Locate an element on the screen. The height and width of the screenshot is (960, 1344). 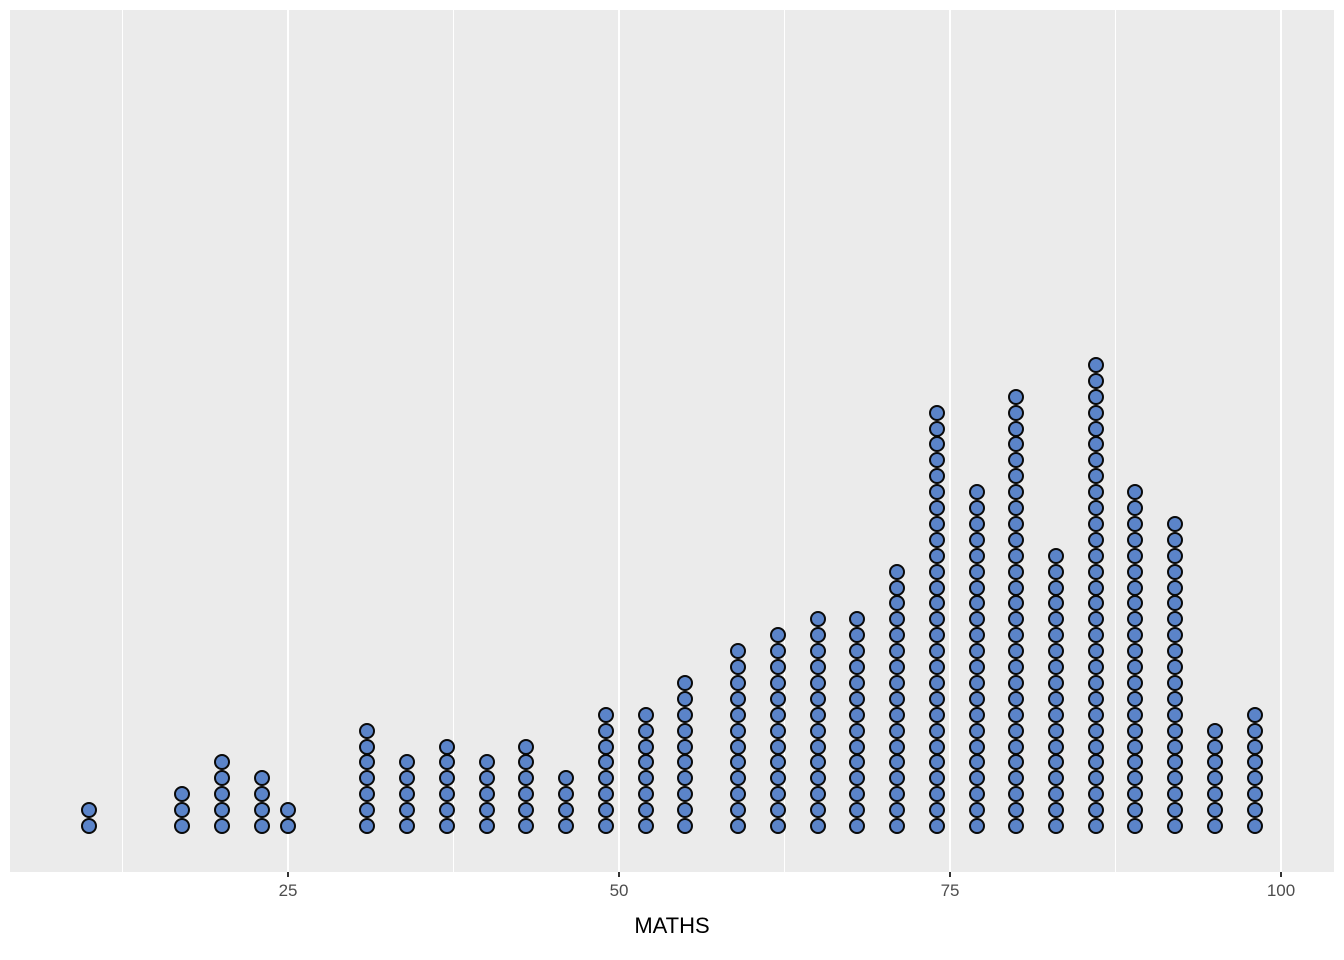
x-axis-title: MATHS is located at coordinates (672, 925).